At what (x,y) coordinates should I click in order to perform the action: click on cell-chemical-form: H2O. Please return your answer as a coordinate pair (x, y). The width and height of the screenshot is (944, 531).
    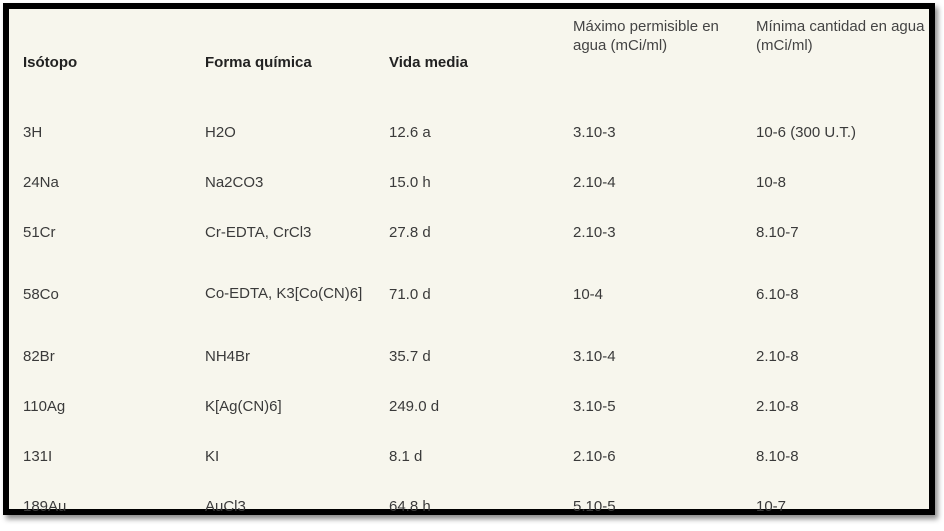
    Looking at the image, I should click on (220, 132).